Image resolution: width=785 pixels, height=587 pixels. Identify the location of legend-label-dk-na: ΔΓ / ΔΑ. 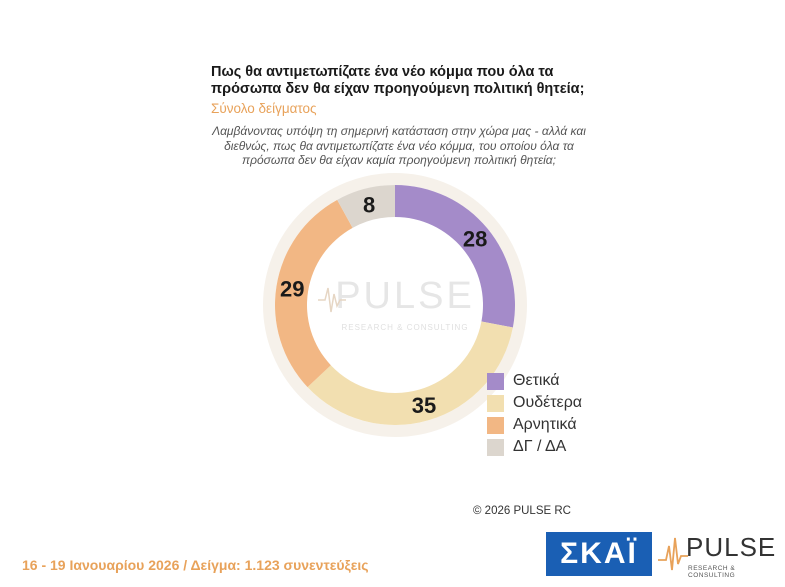
(540, 446).